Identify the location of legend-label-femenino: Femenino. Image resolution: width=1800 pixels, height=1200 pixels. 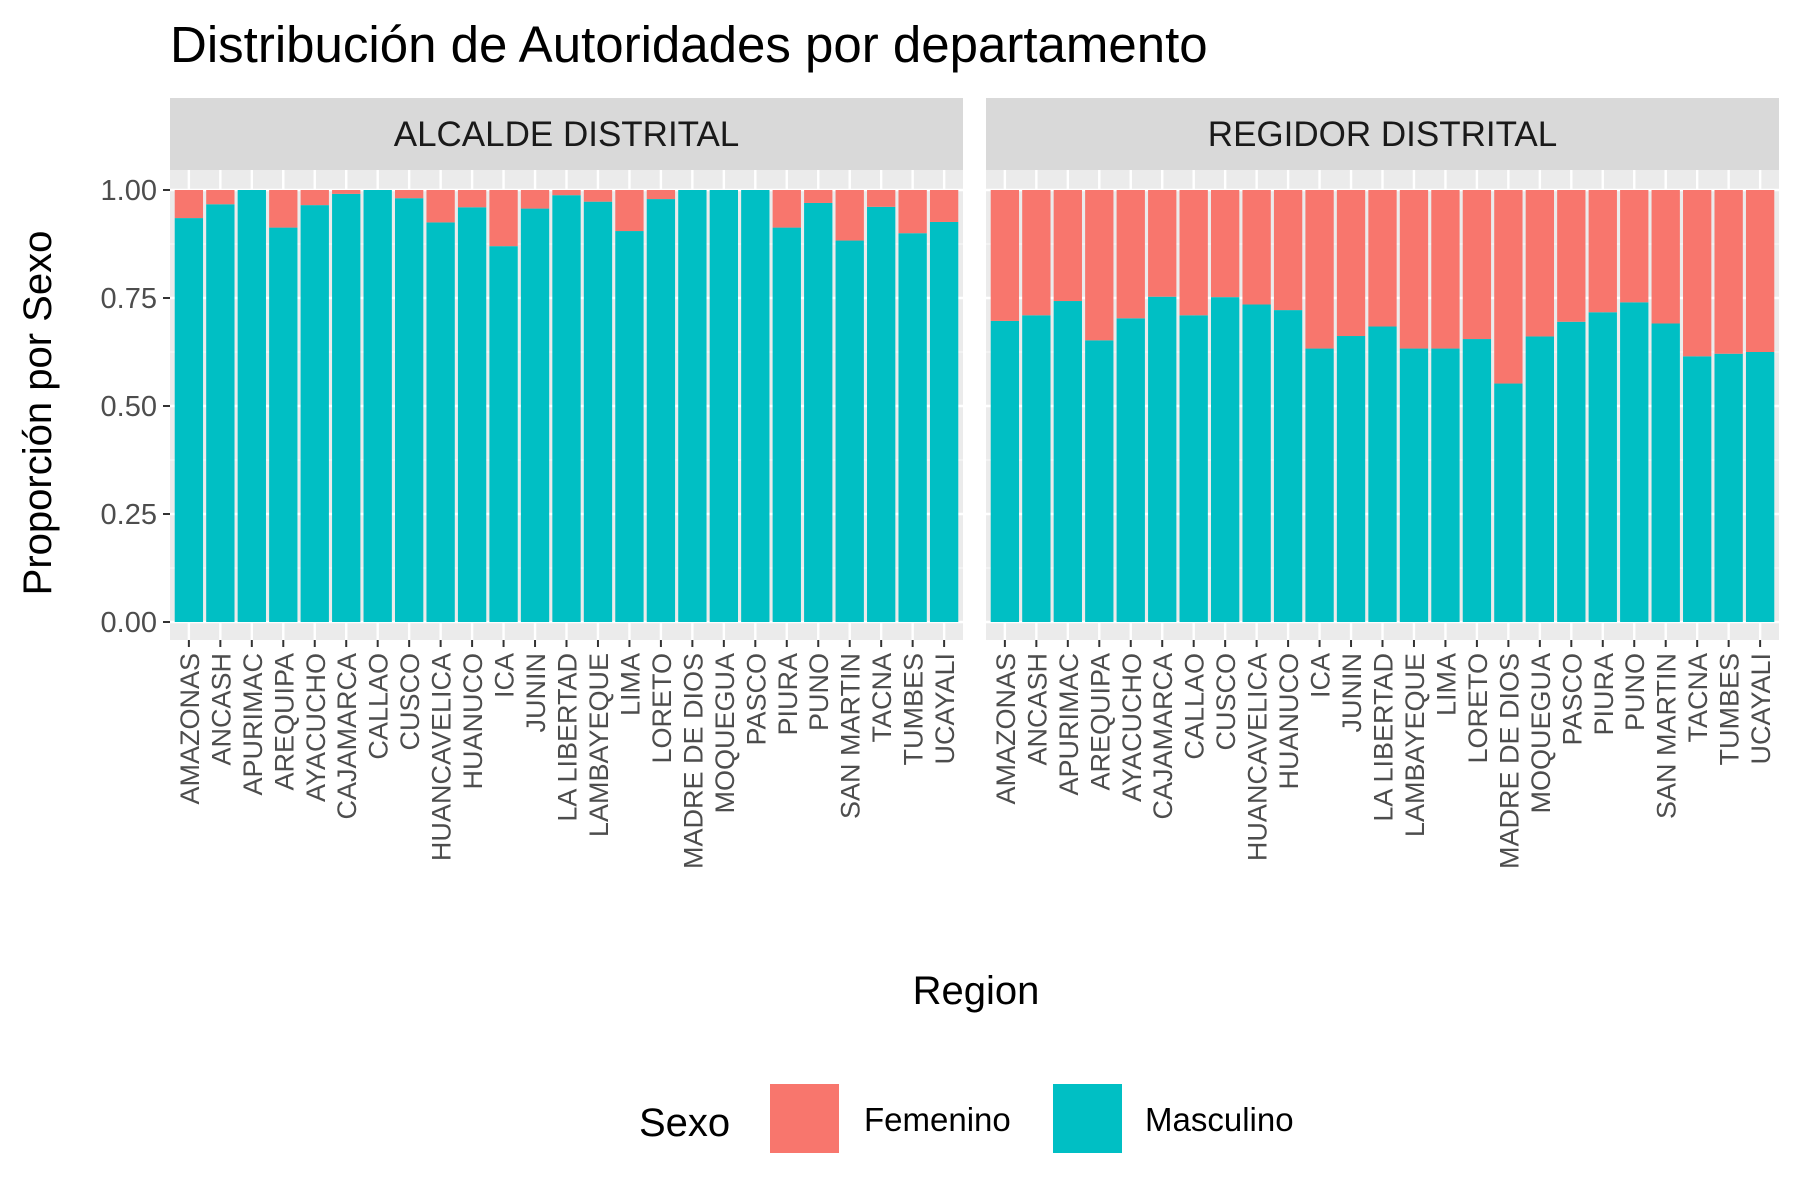
(937, 1119).